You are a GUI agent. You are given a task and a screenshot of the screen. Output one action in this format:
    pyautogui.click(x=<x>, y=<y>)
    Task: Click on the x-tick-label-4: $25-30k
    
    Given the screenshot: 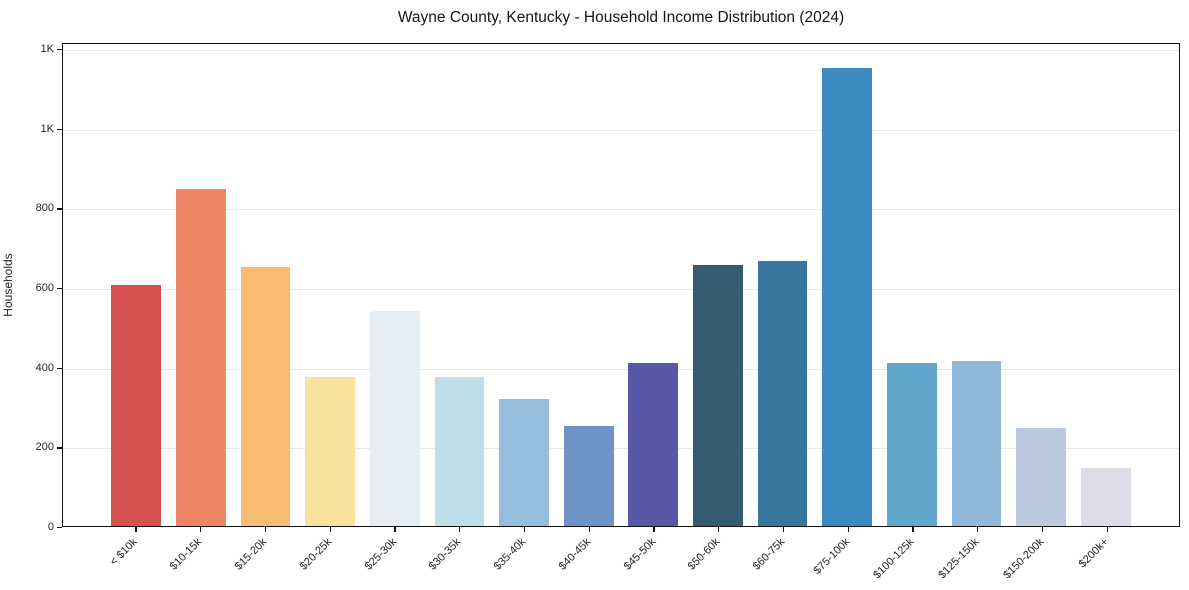 What is the action you would take?
    pyautogui.click(x=380, y=554)
    